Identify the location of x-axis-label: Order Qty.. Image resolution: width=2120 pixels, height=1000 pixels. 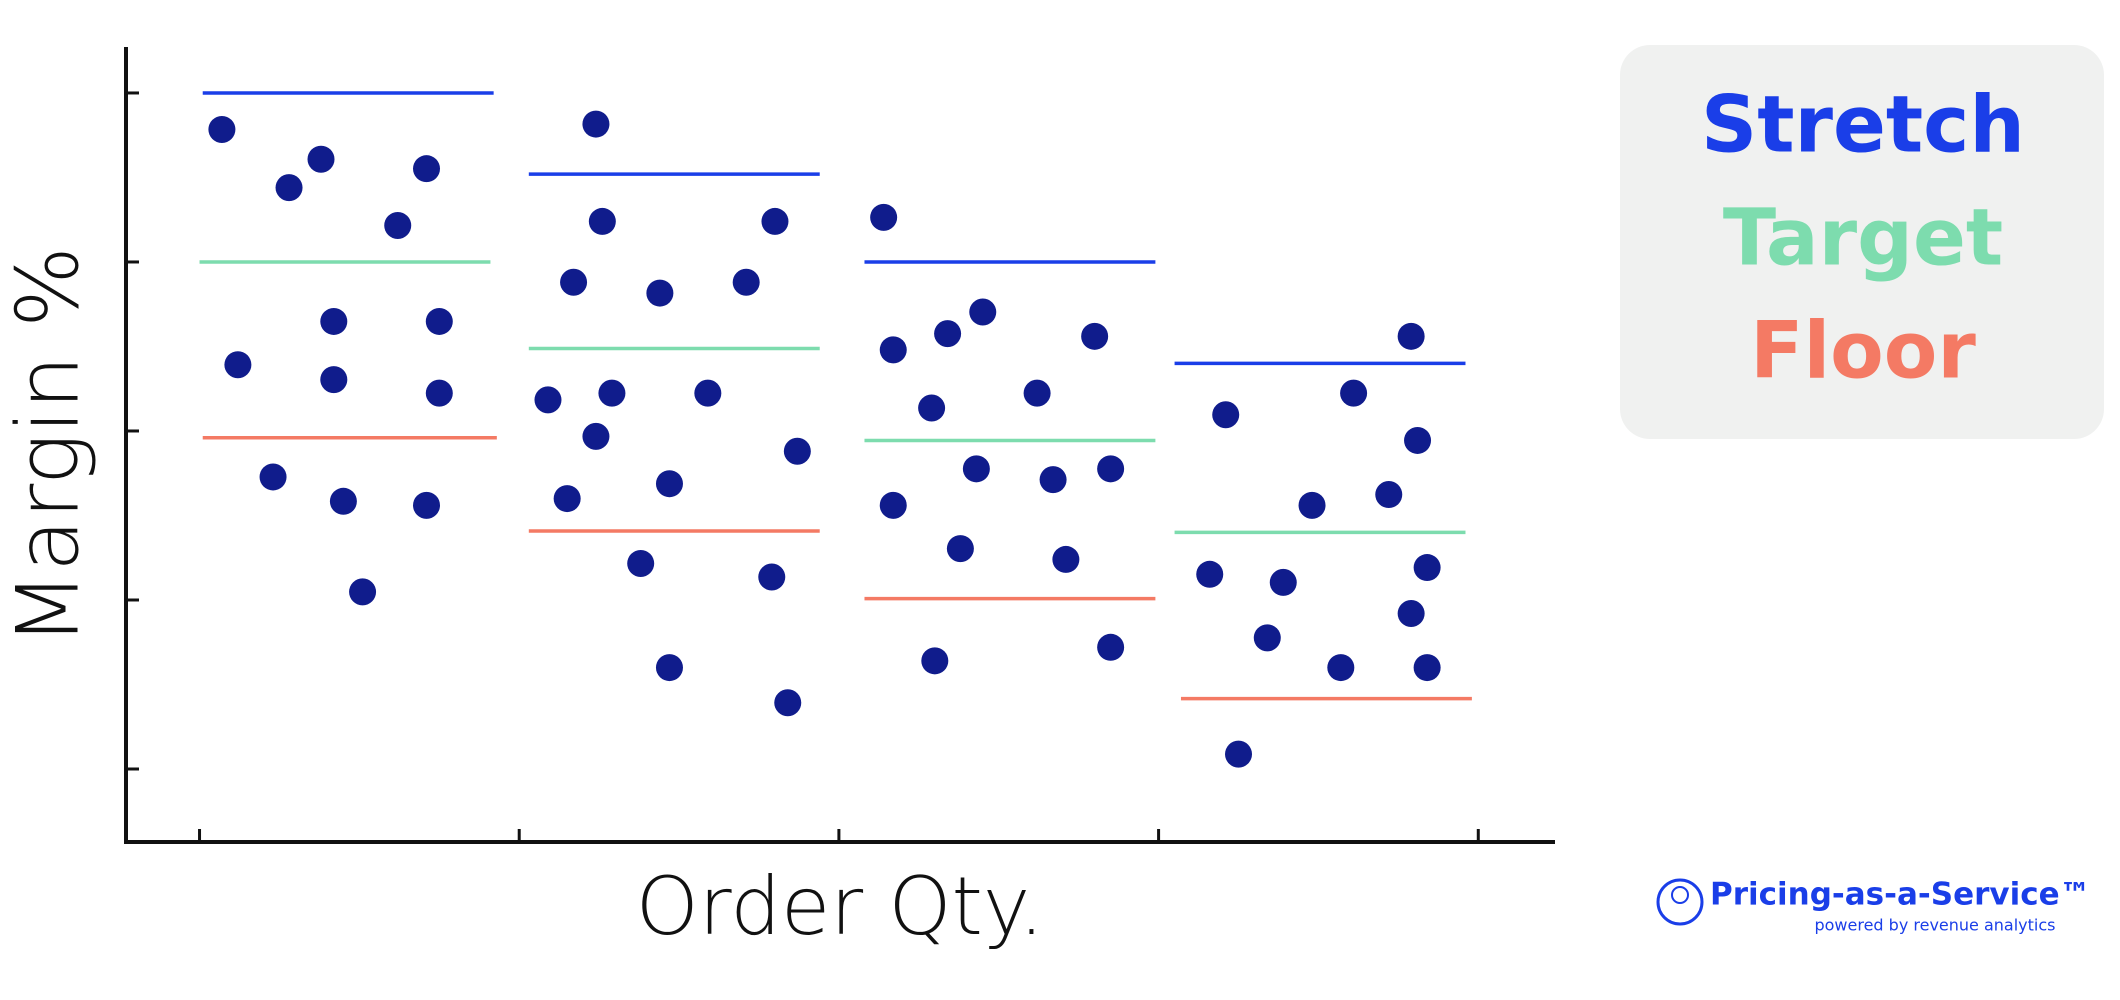
(840, 906).